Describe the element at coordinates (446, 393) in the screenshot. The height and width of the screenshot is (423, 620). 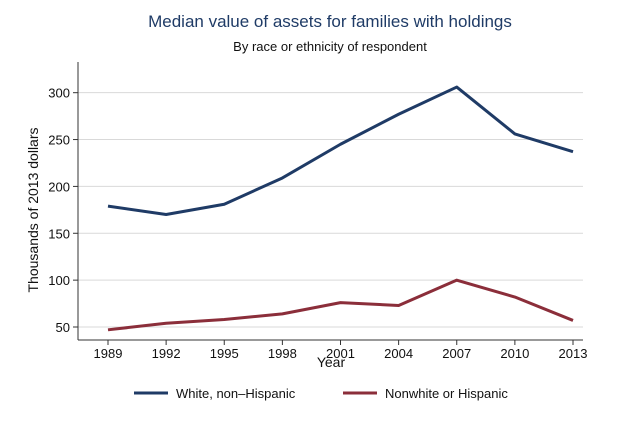
I see `legend-label-nonwhite-or-hispanic: Nonwhite or Hispanic` at that location.